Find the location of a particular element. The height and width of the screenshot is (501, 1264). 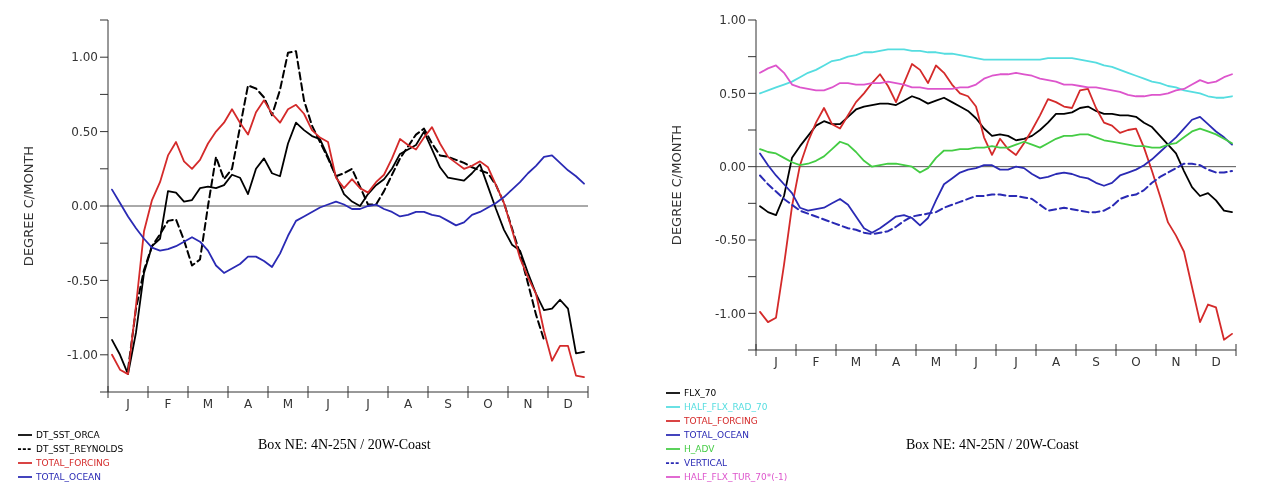

legend-label: HALF_FLX_RAD_70 is located at coordinates (726, 406).